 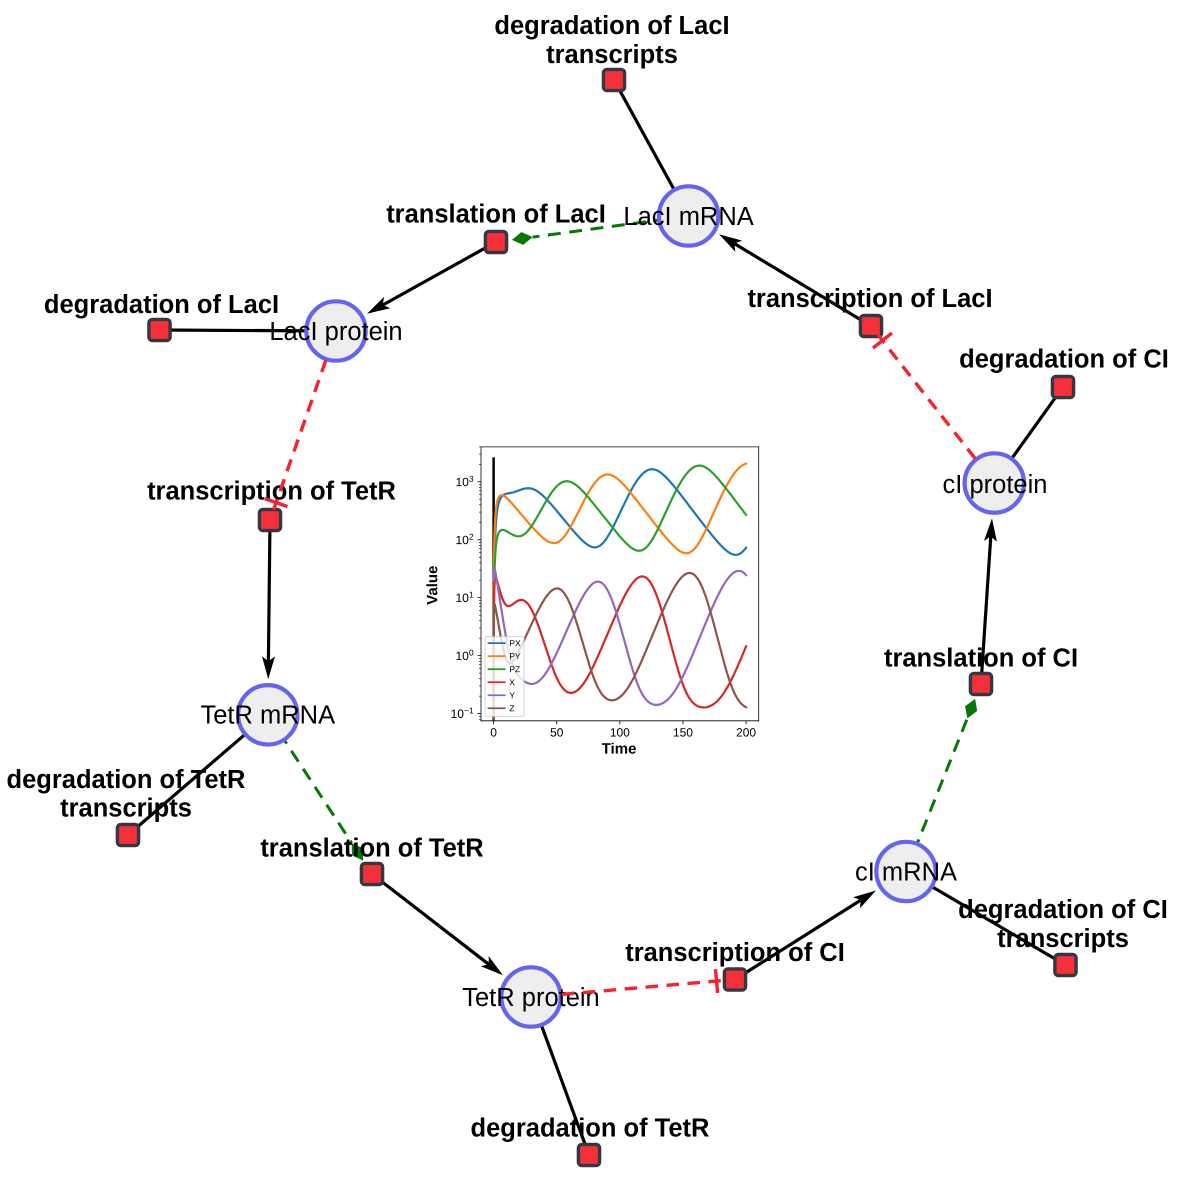 I want to click on svg-text: LacI protein, so click(x=335, y=332).